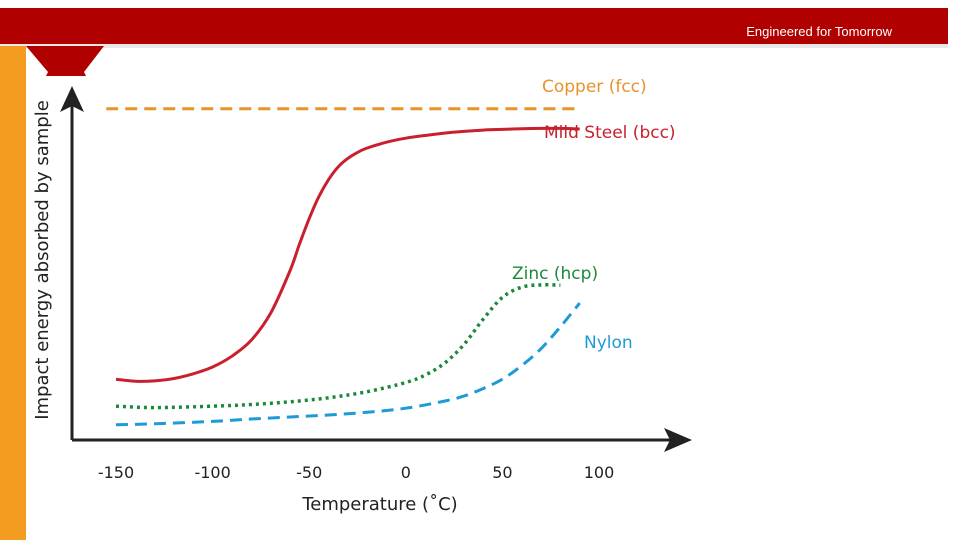 The image size is (960, 540). I want to click on series-line-nylon, so click(348, 364).